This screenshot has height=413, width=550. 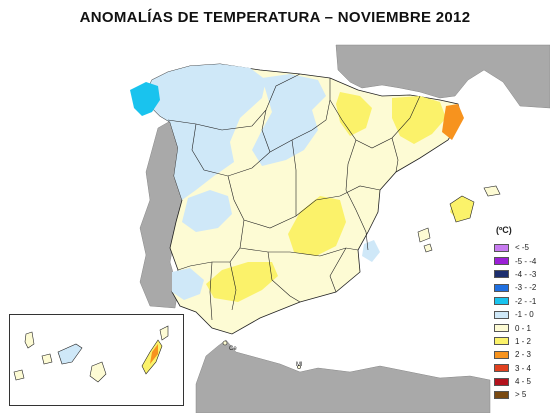 I want to click on legend-item: -4 - -3, so click(x=520, y=274).